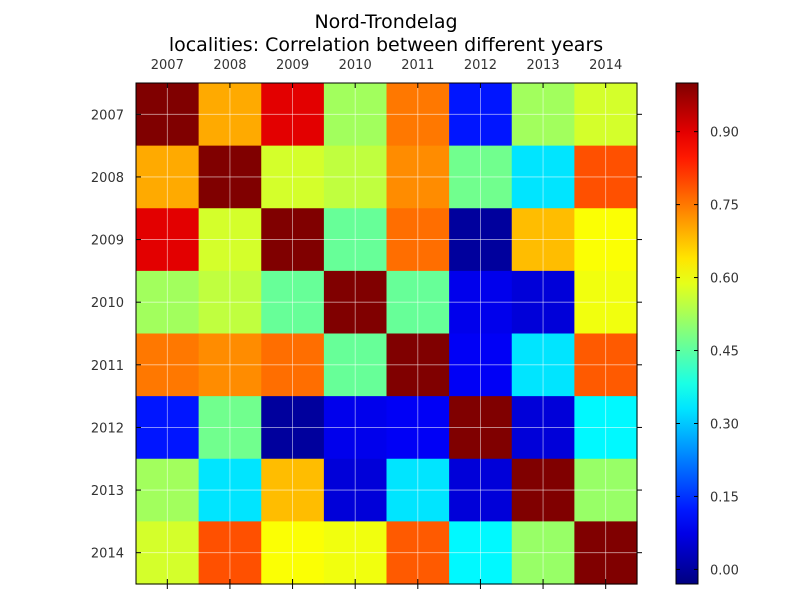 The height and width of the screenshot is (600, 800). Describe the element at coordinates (292, 65) in the screenshot. I see `x-tick-label: 2009` at that location.